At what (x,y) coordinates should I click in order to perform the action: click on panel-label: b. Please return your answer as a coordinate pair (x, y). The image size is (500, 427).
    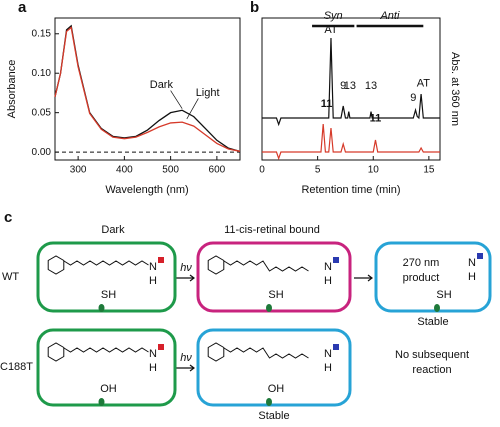
    Looking at the image, I should click on (254, 8).